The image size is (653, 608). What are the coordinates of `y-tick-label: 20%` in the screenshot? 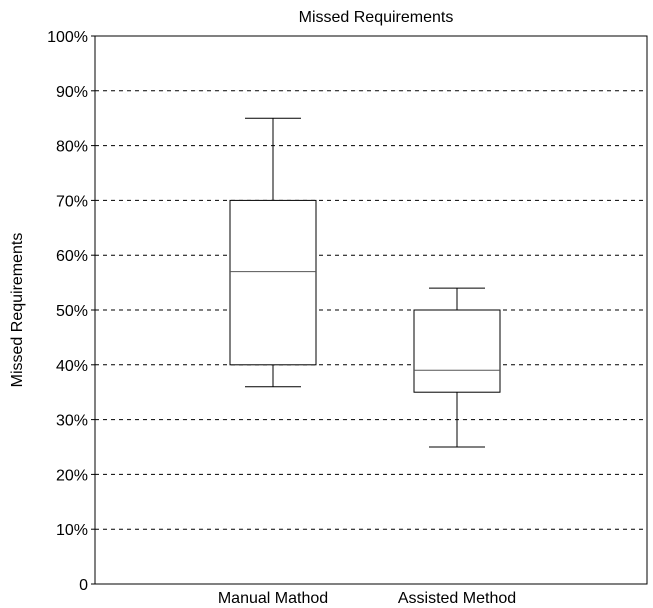 It's located at (72, 475).